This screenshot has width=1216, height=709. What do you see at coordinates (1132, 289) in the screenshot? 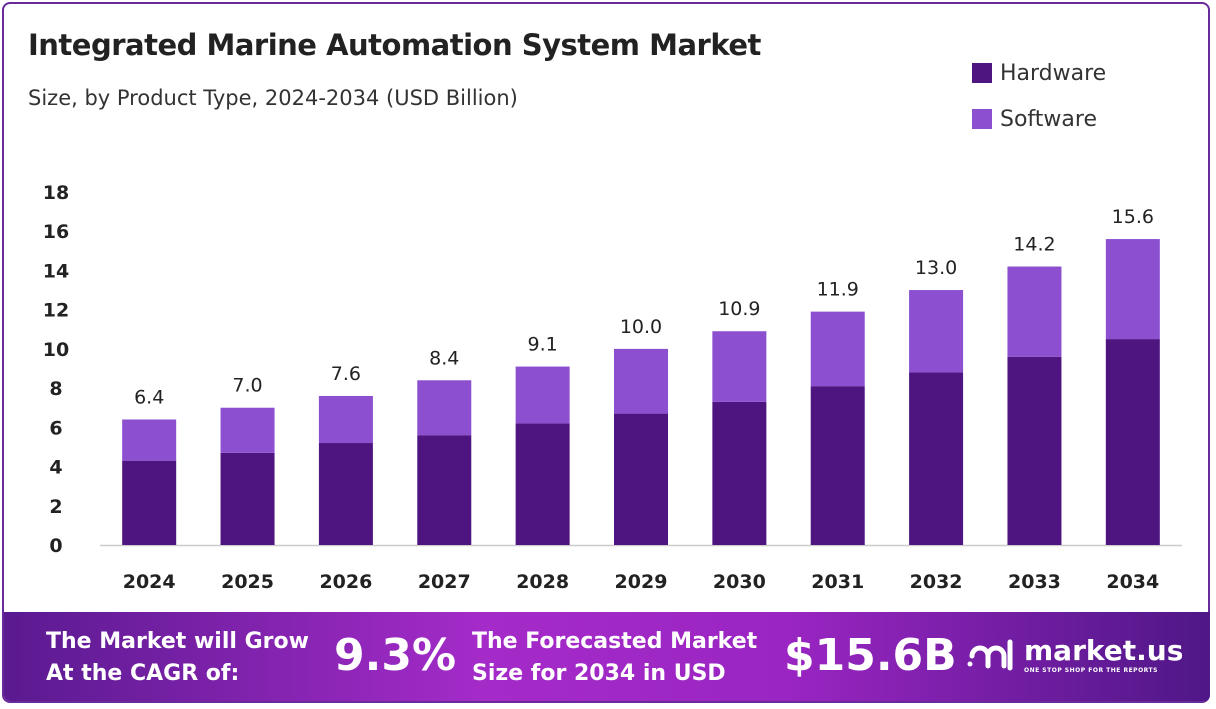
I see `bar-software-2034` at bounding box center [1132, 289].